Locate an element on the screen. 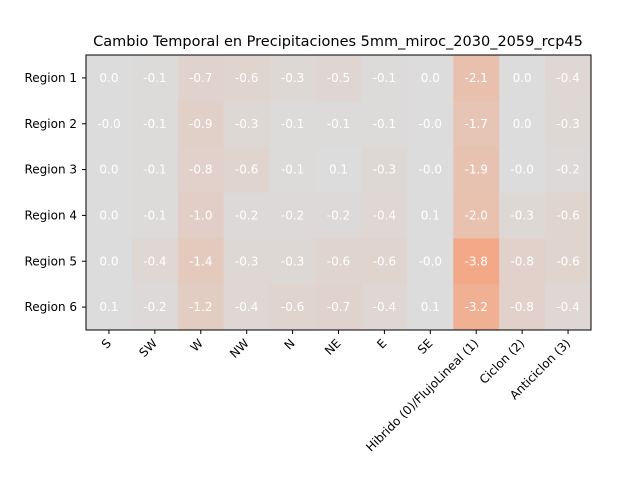  cell-value-label: -0.7 is located at coordinates (338, 307).